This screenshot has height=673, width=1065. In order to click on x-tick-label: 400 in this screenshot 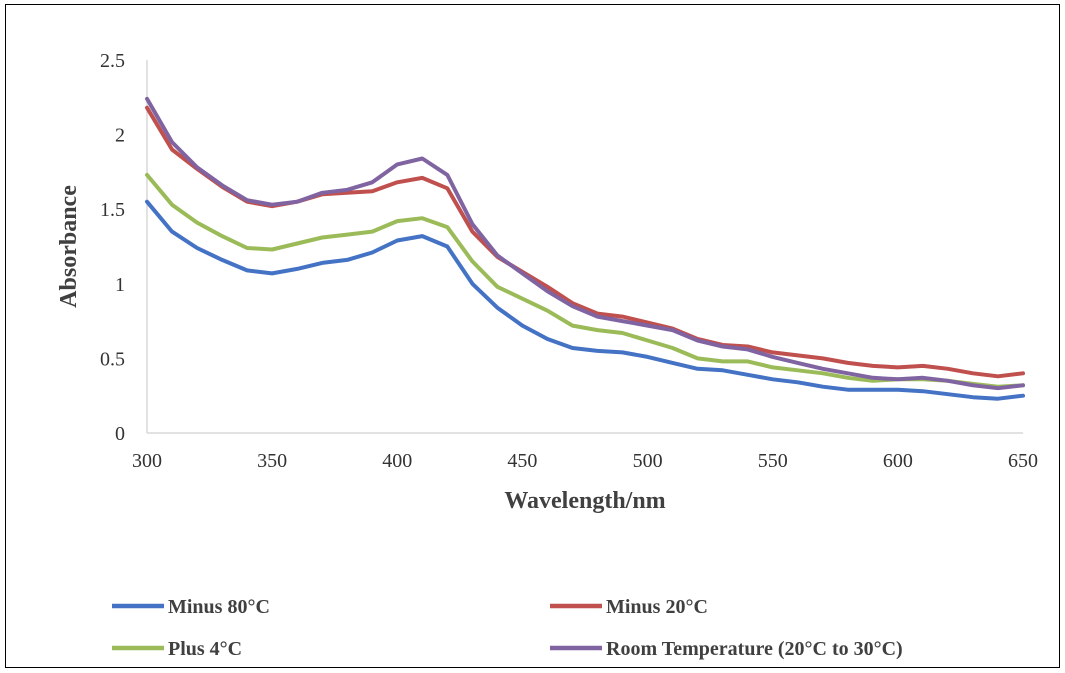, I will do `click(397, 461)`.